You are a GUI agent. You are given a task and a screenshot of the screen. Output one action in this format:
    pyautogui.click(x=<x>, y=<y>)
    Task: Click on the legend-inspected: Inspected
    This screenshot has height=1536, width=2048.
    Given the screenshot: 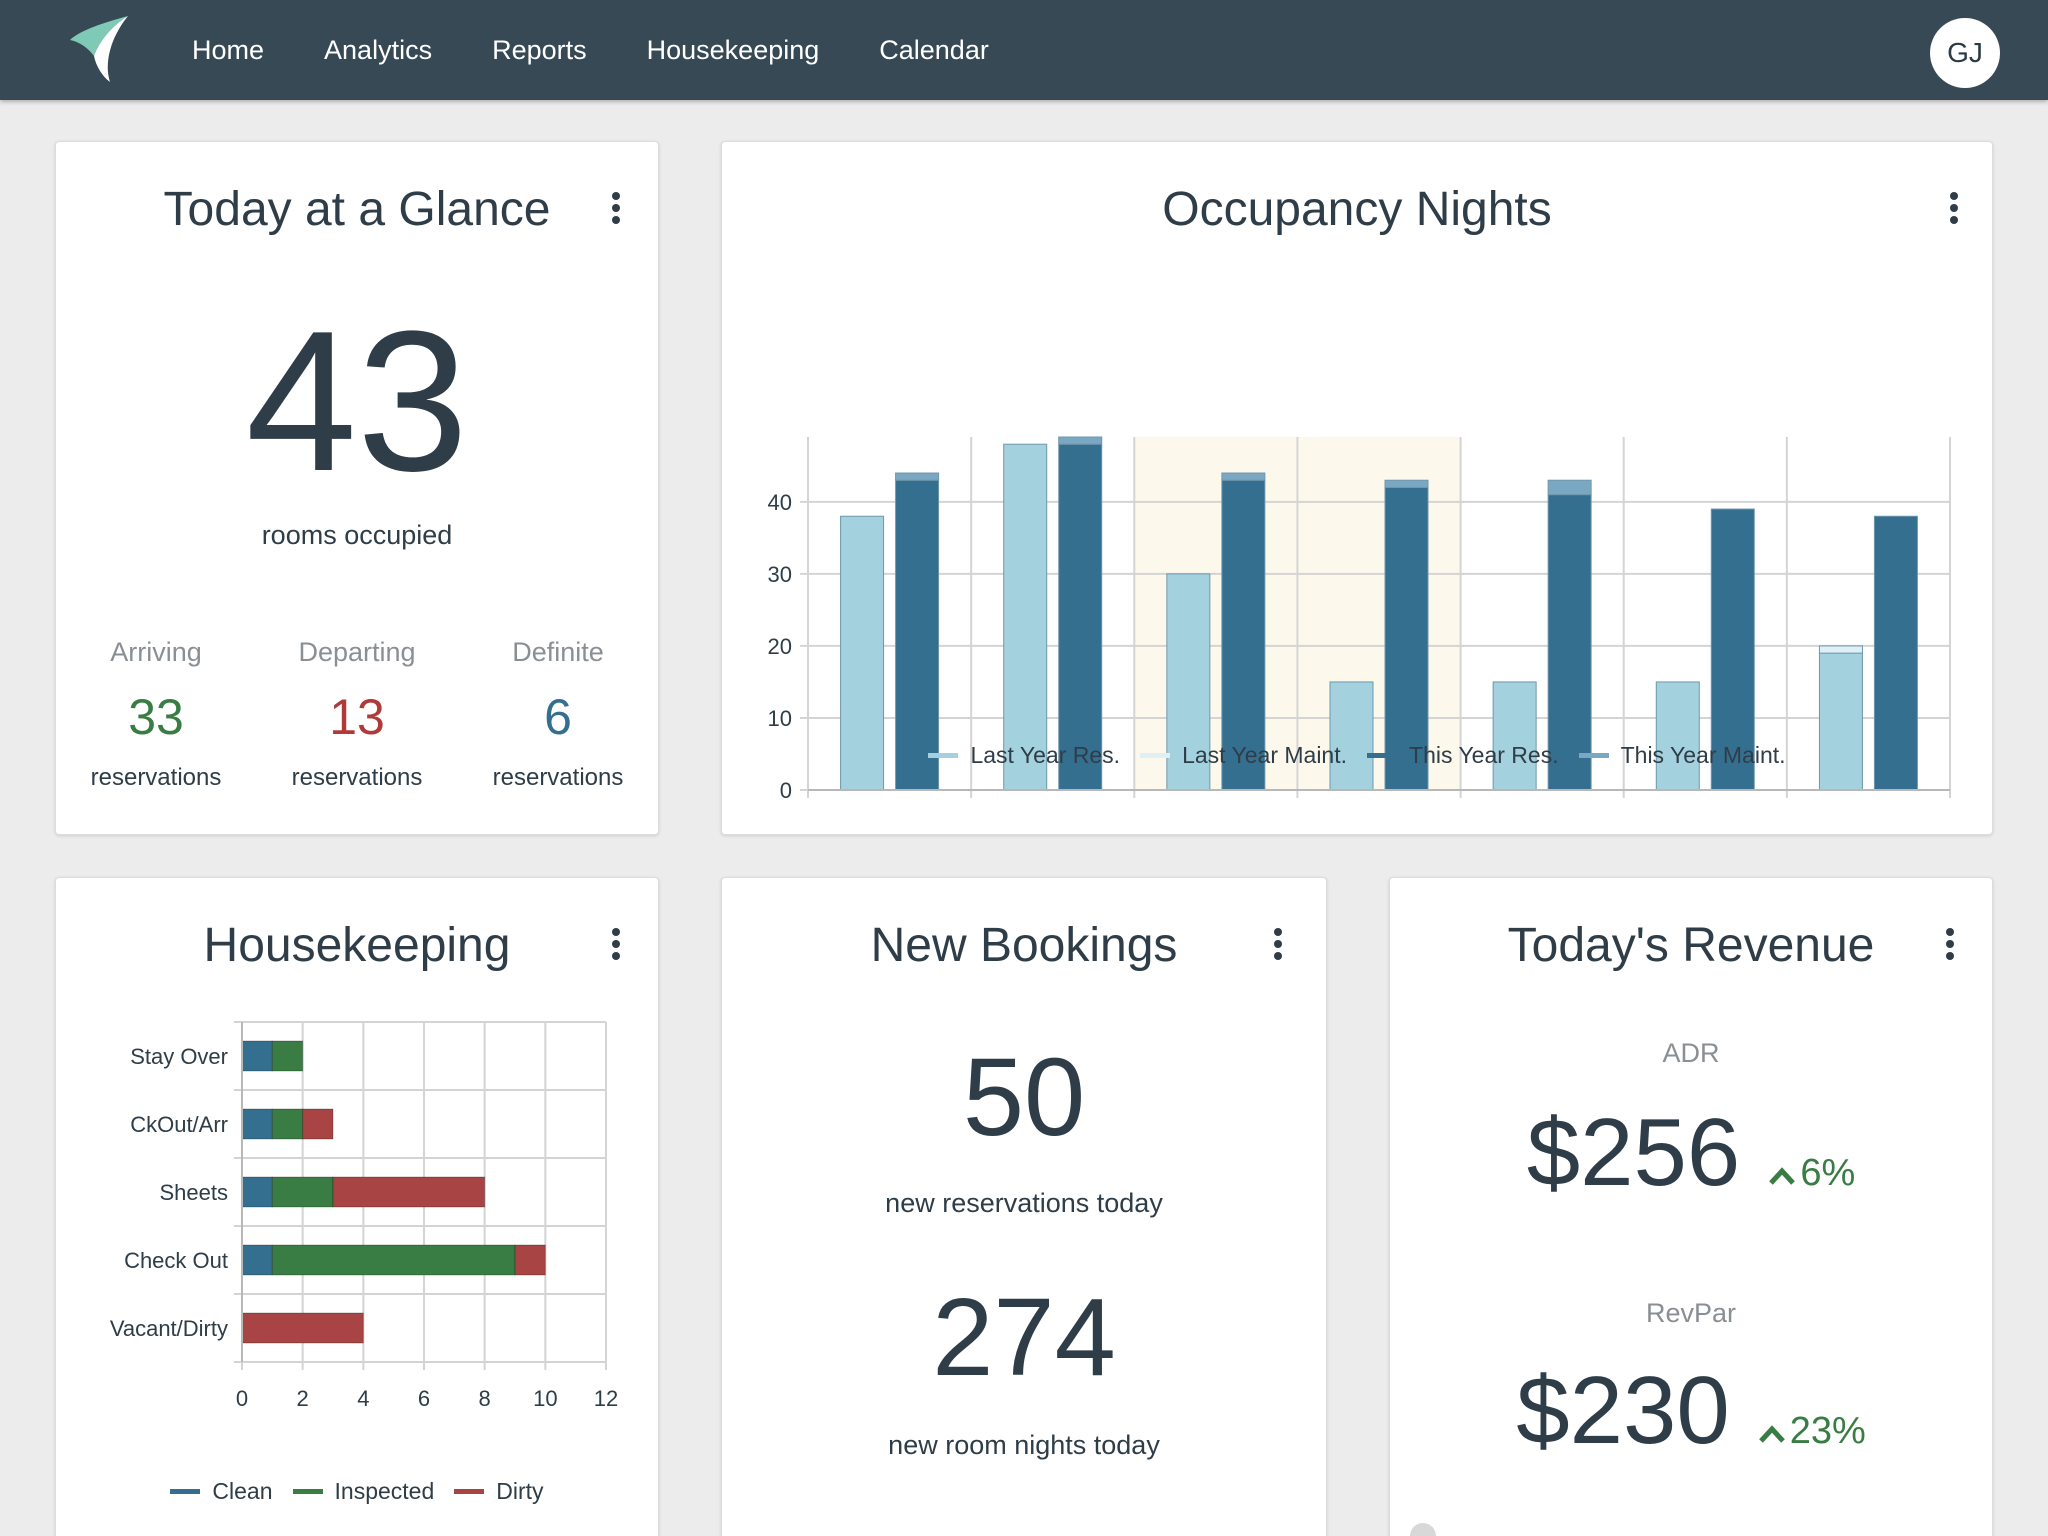 What is the action you would take?
    pyautogui.click(x=363, y=1491)
    